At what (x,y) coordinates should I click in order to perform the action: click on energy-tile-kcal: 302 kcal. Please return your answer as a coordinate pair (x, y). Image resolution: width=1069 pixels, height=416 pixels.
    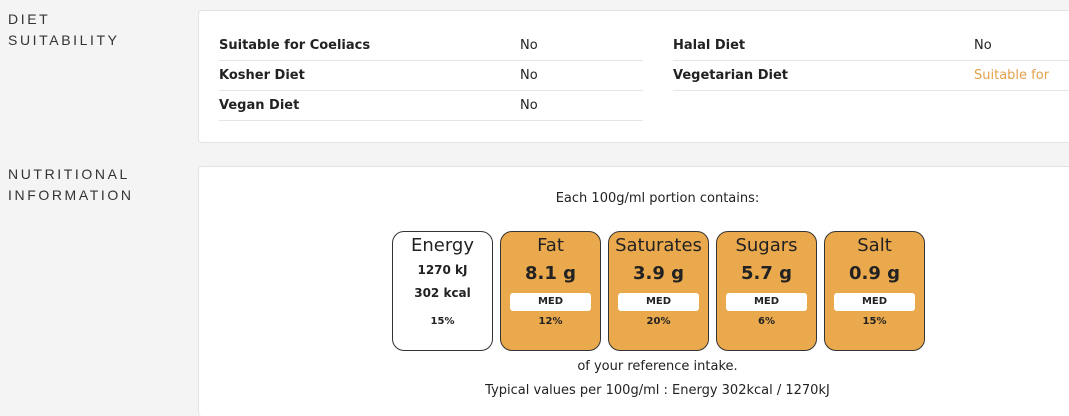
    Looking at the image, I should click on (442, 293).